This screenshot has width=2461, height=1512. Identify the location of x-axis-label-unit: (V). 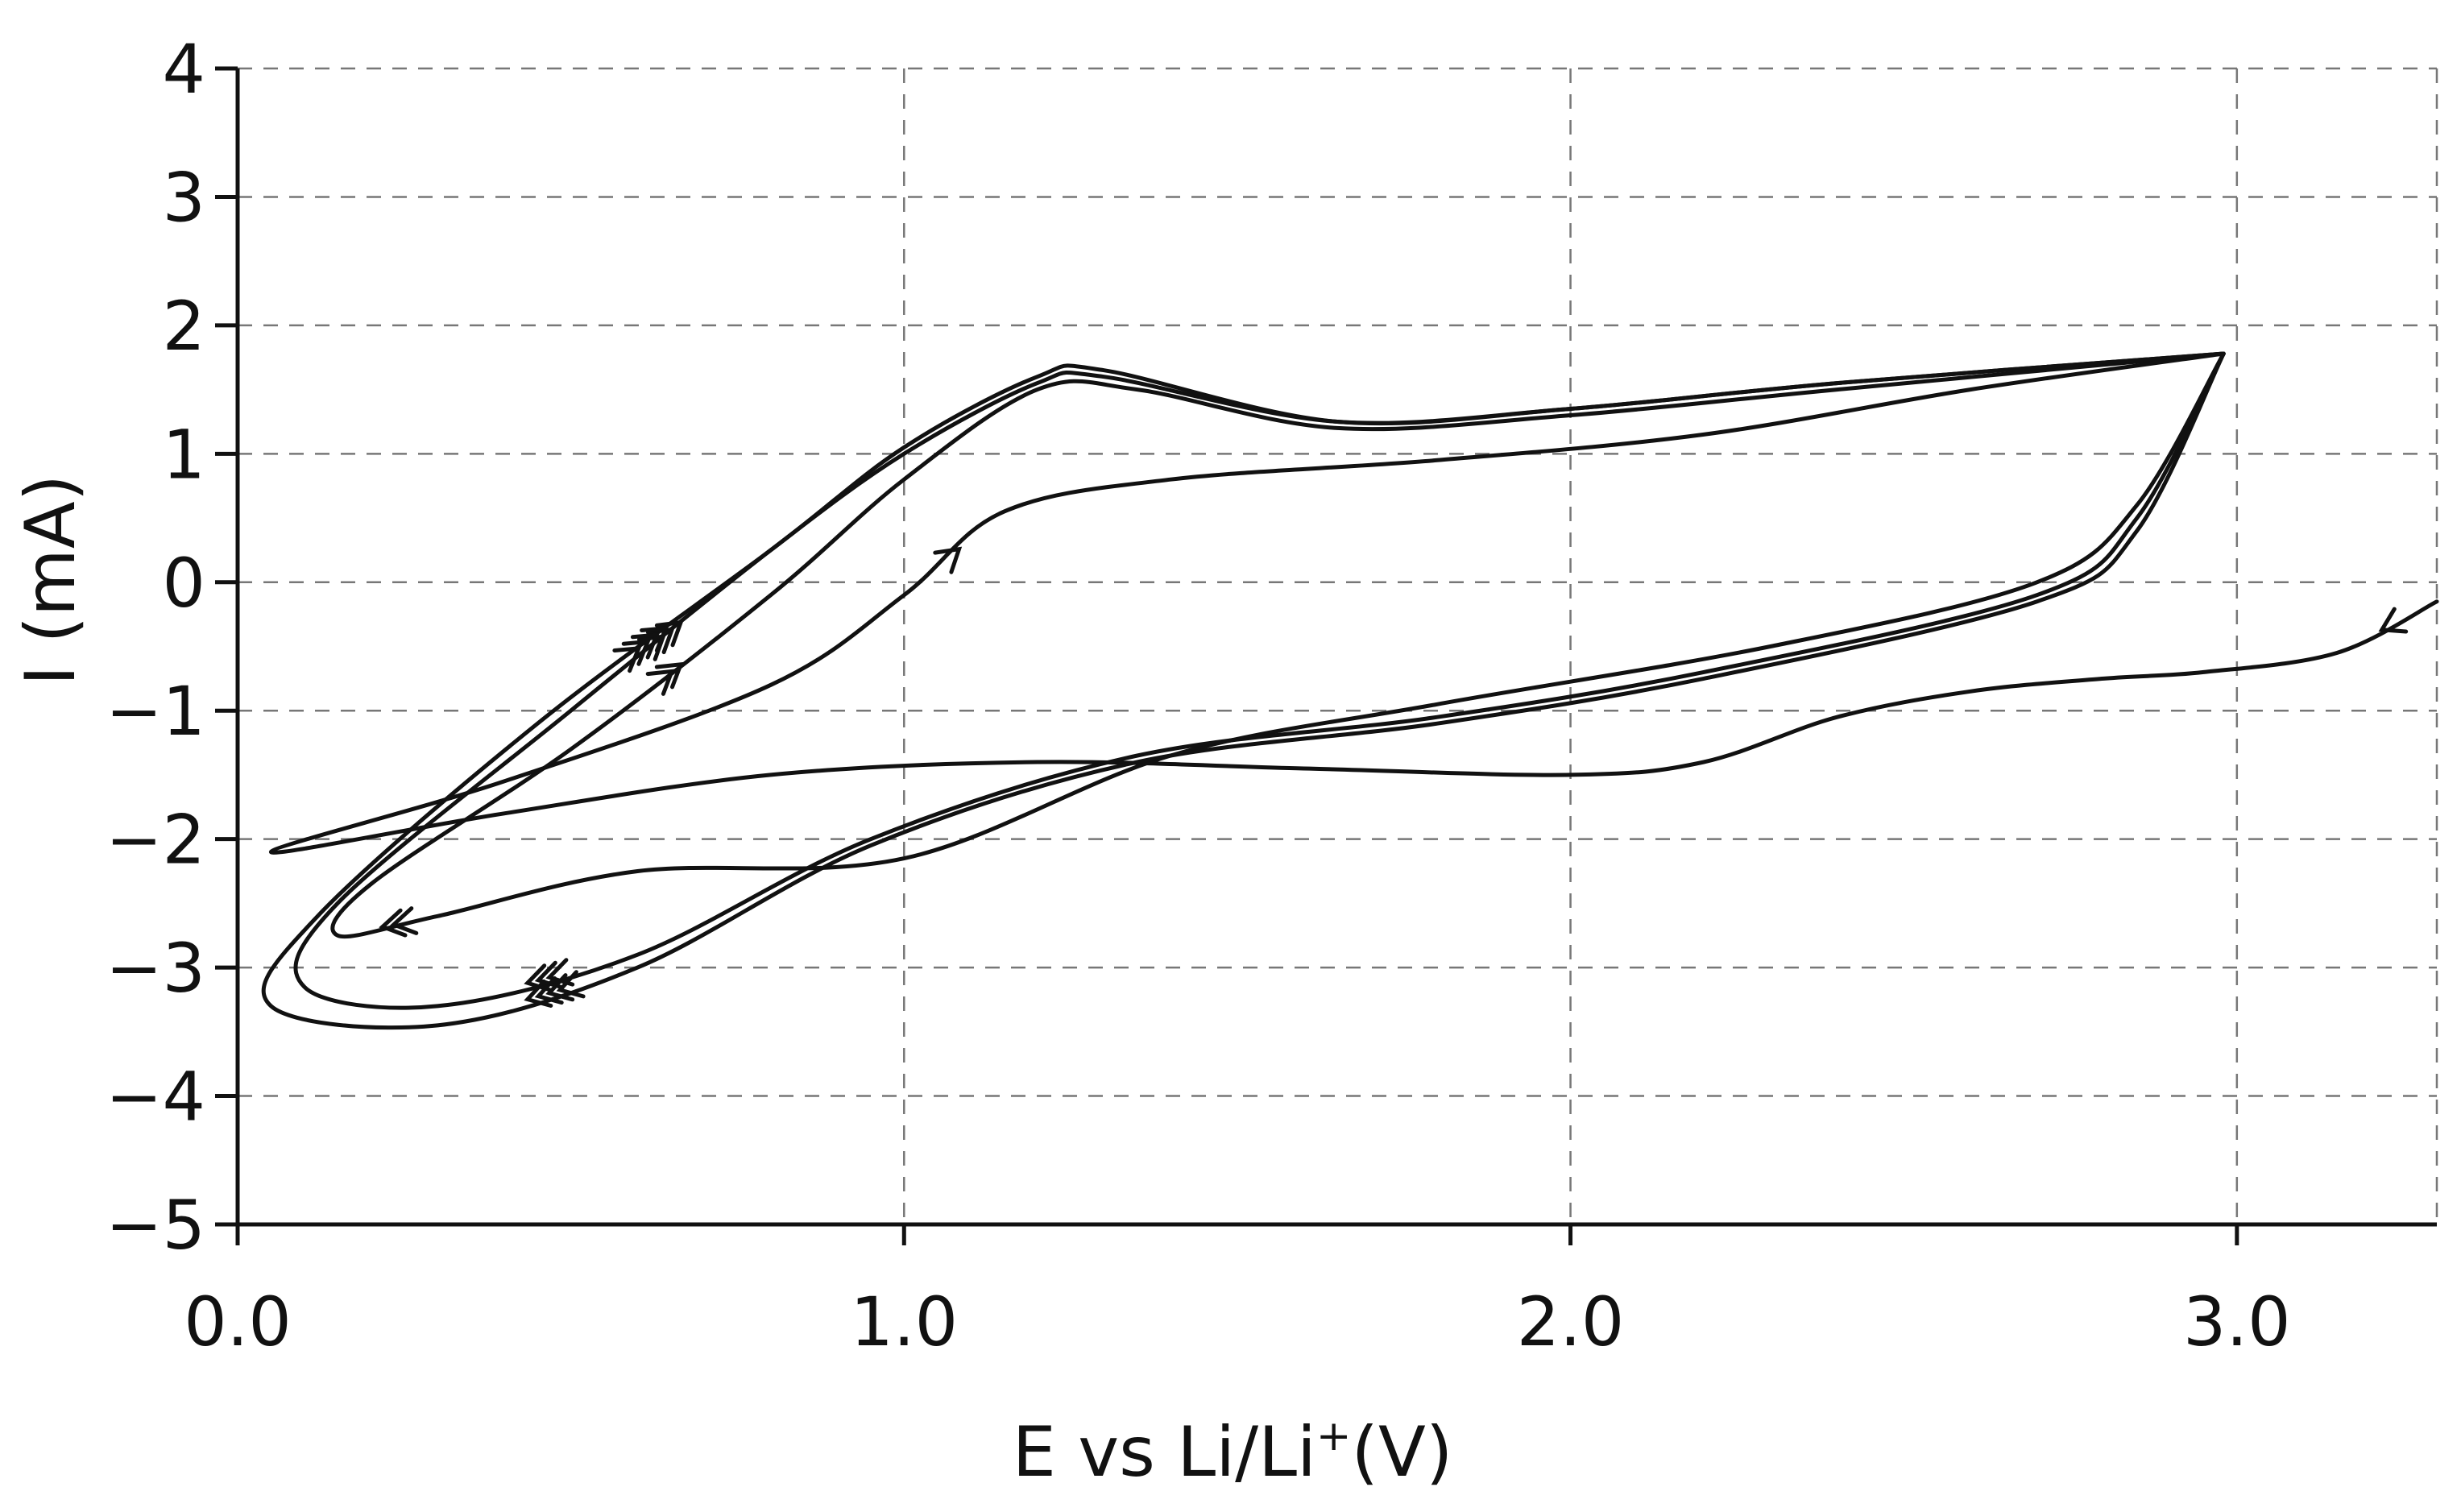
(1401, 1453).